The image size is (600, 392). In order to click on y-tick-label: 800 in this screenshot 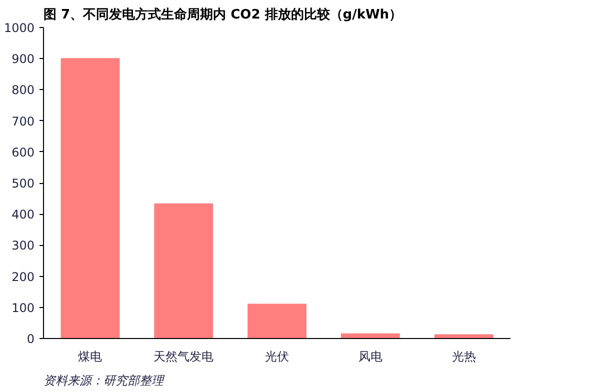, I will do `click(23, 90)`.